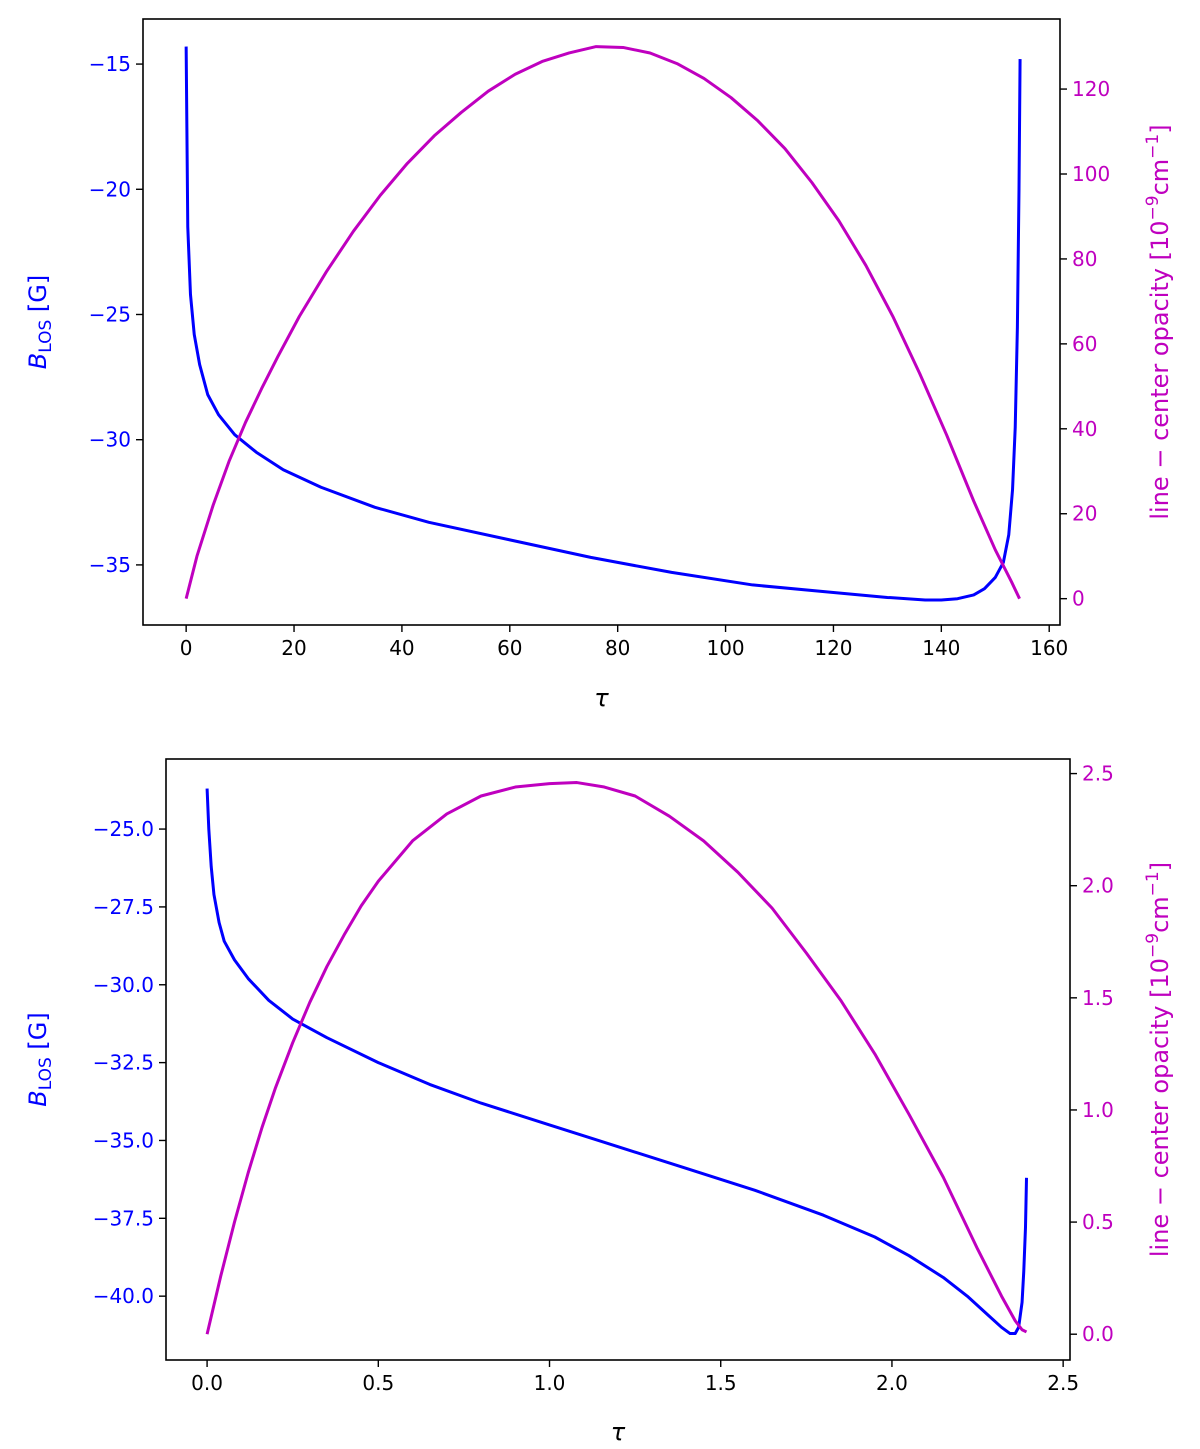 The height and width of the screenshot is (1449, 1200). I want to click on y-left-tick-label: −30.0, so click(123, 985).